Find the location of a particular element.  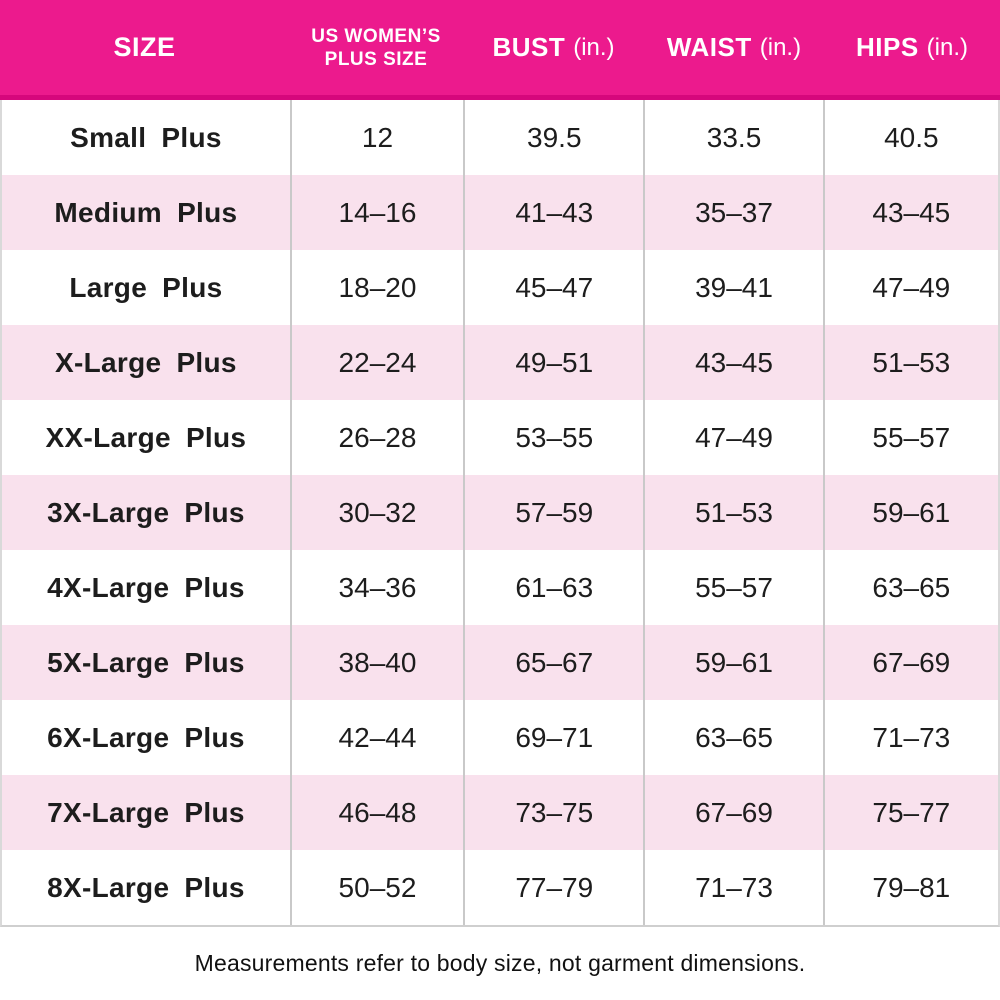

cell-bust: 77–79 is located at coordinates (553, 887).